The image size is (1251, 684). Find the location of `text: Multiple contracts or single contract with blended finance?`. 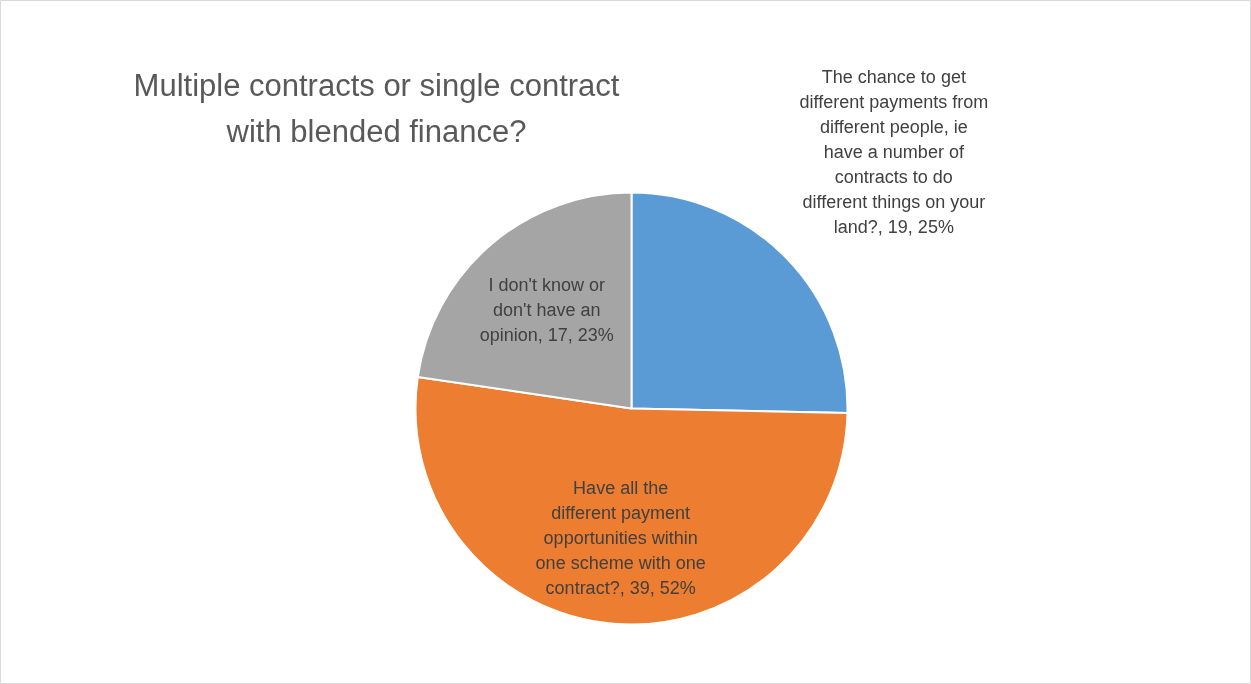

text: Multiple contracts or single contract with blended finance? is located at coordinates (376, 108).